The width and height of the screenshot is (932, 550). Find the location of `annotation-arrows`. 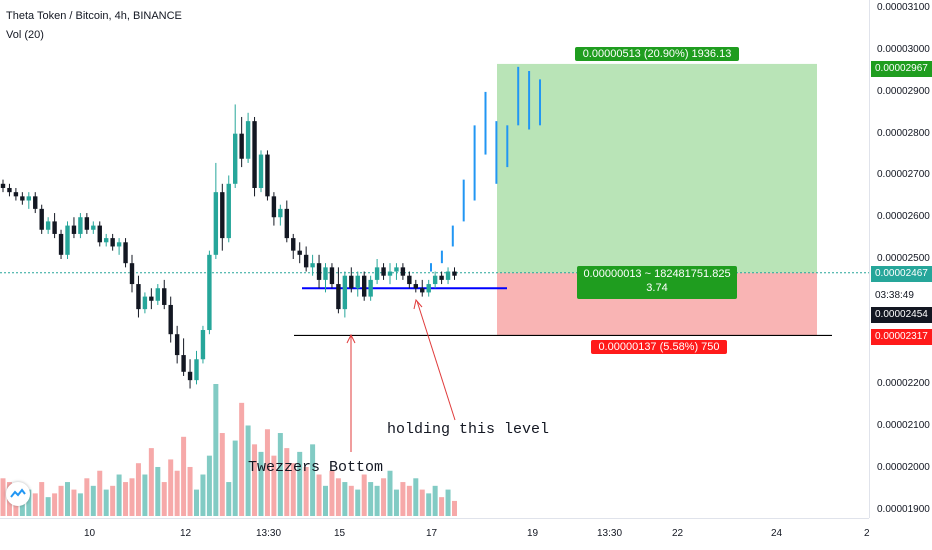

annotation-arrows is located at coordinates (401, 375).